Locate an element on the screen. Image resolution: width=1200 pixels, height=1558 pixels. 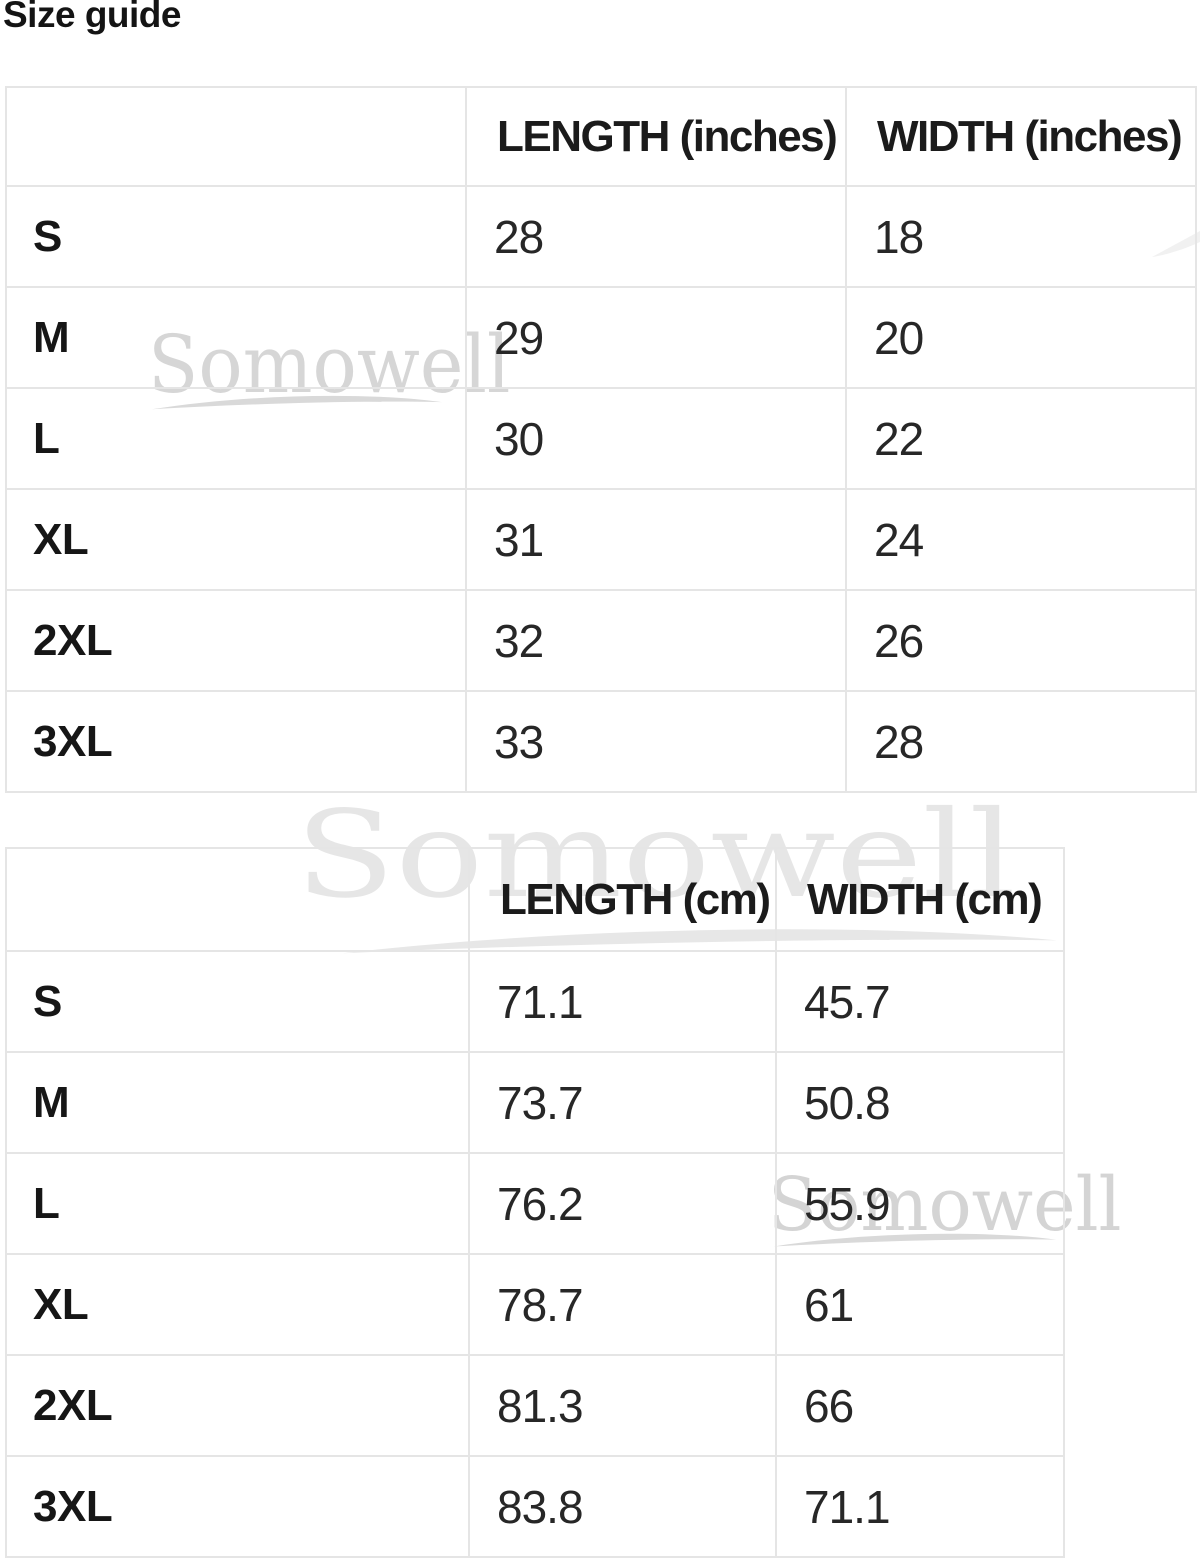
length-value-cell: 78.7 is located at coordinates (622, 1304).